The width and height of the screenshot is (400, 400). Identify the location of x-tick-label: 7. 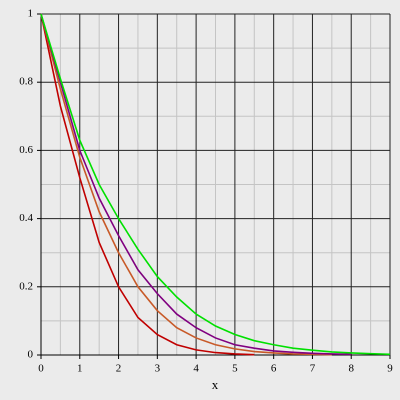
(313, 369).